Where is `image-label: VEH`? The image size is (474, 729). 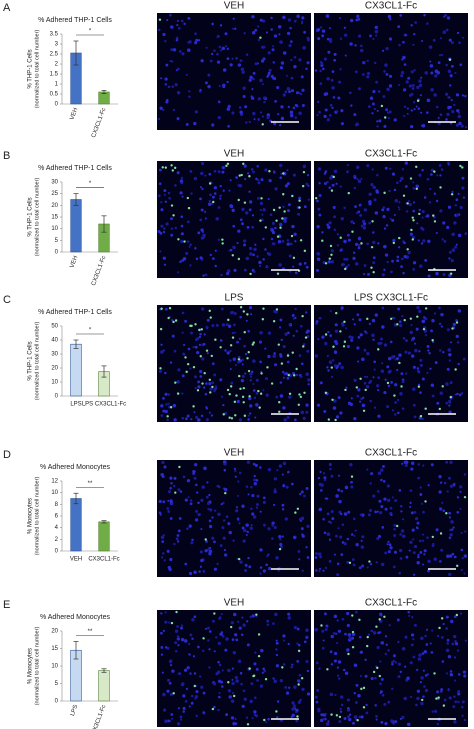
image-label: VEH is located at coordinates (234, 453).